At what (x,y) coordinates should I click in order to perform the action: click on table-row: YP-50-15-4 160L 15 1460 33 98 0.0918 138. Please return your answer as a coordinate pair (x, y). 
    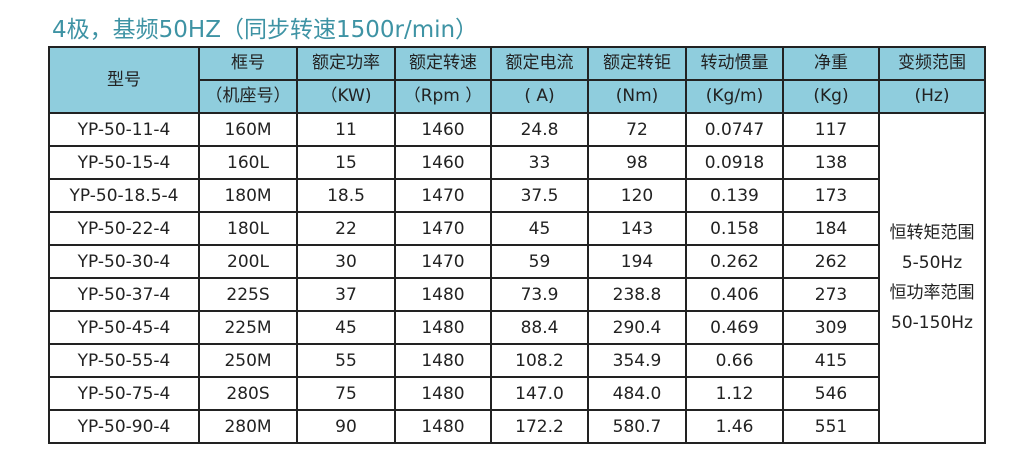
    Looking at the image, I should click on (516, 162).